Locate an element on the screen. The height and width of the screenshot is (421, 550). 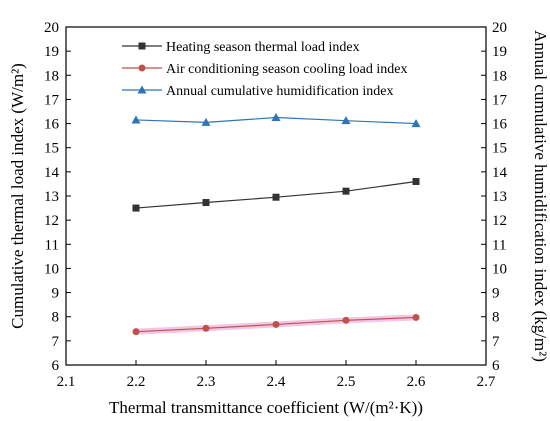
y-left-axis-title: Cumulative thermal load index (W/m²) is located at coordinates (17, 196).